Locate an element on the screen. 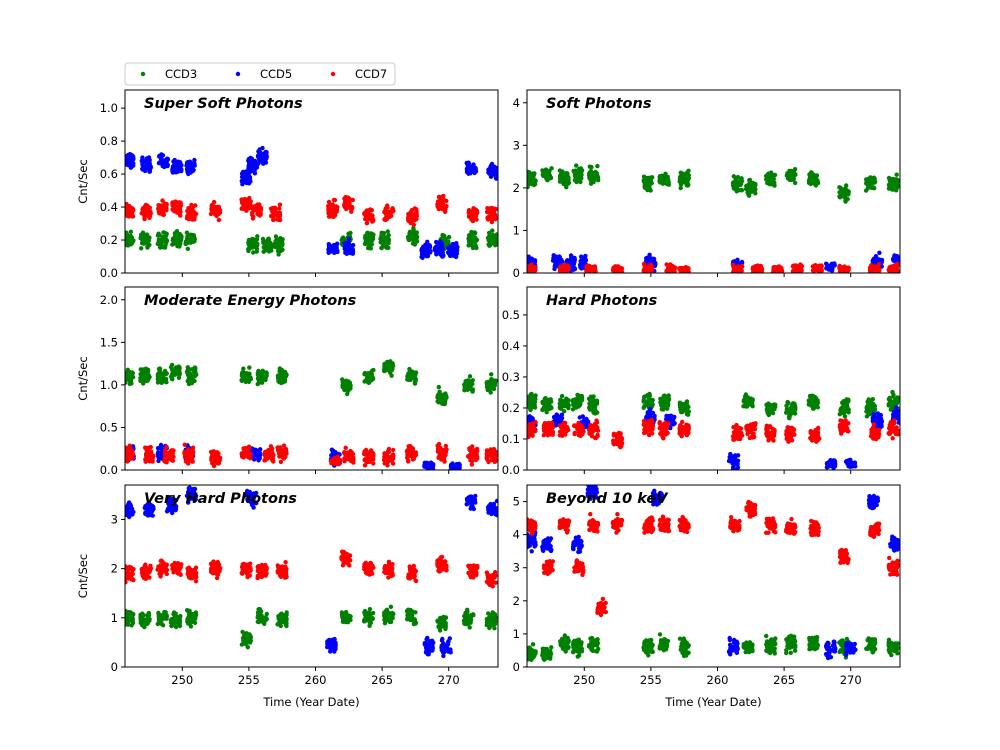 This screenshot has height=750, width=1000. y-tick-label: 4 is located at coordinates (516, 103).